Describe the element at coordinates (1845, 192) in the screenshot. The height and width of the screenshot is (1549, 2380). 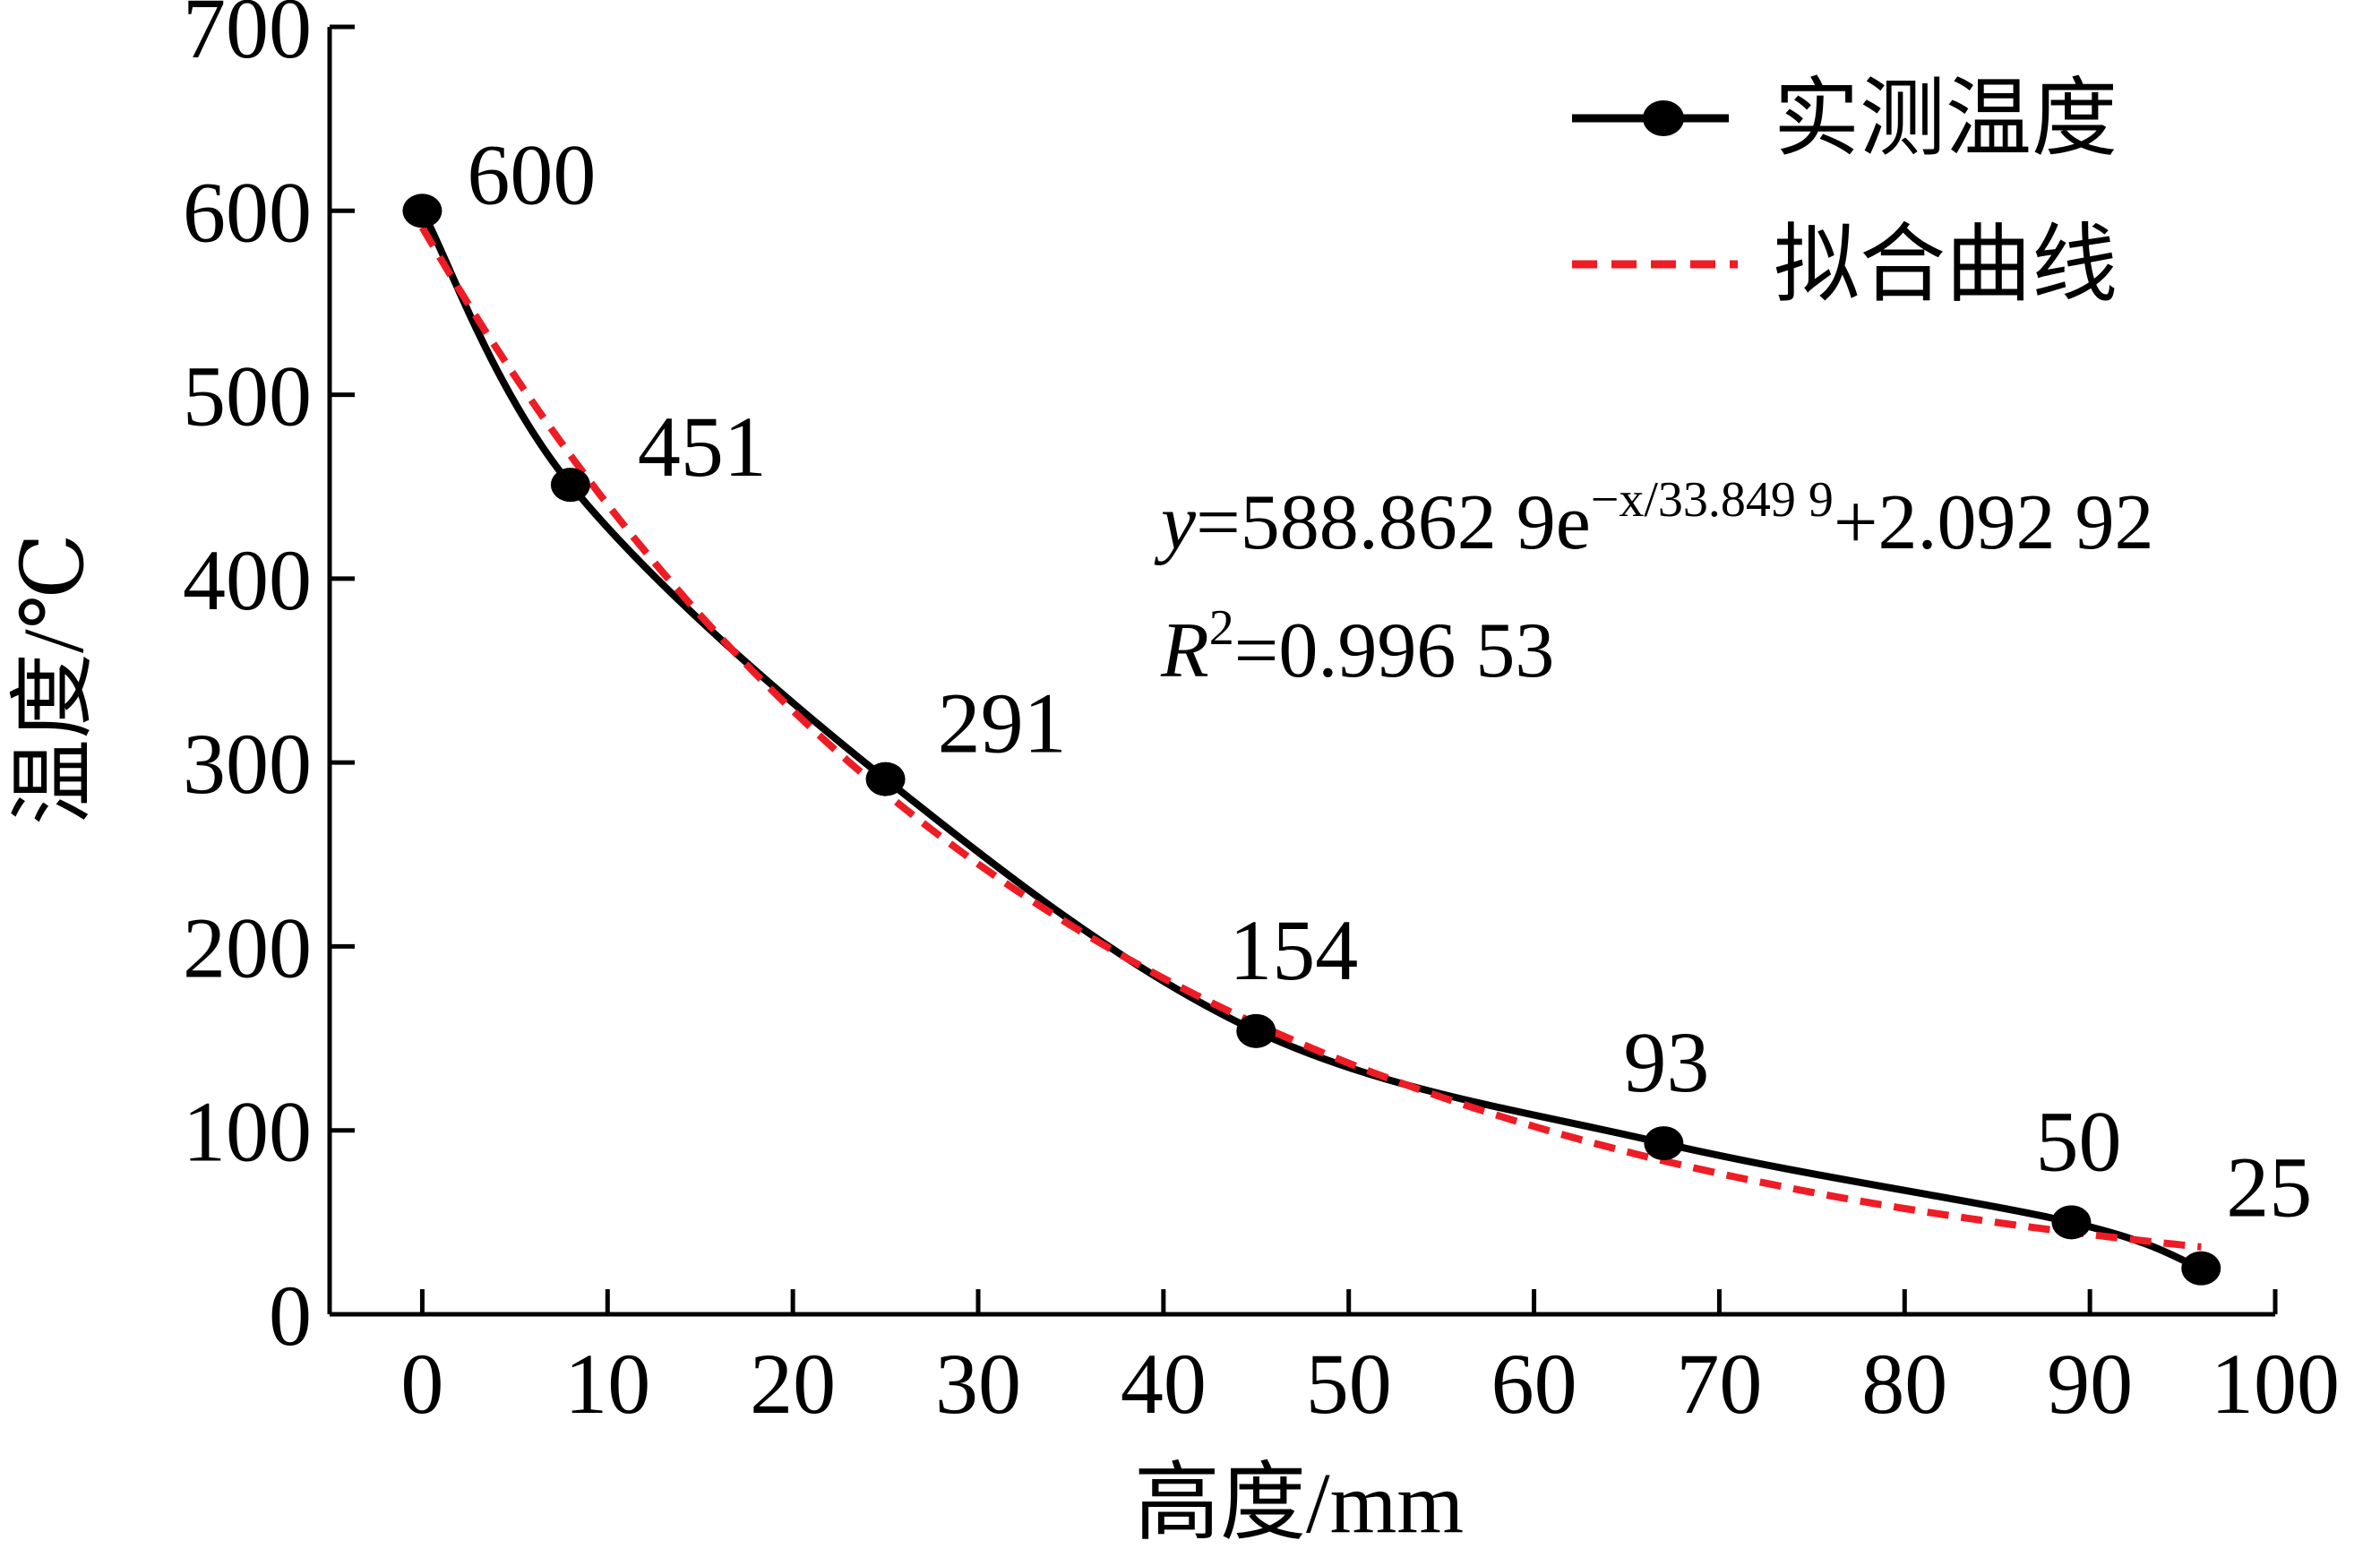
I see `legend: 实测温度 拟合曲线` at that location.